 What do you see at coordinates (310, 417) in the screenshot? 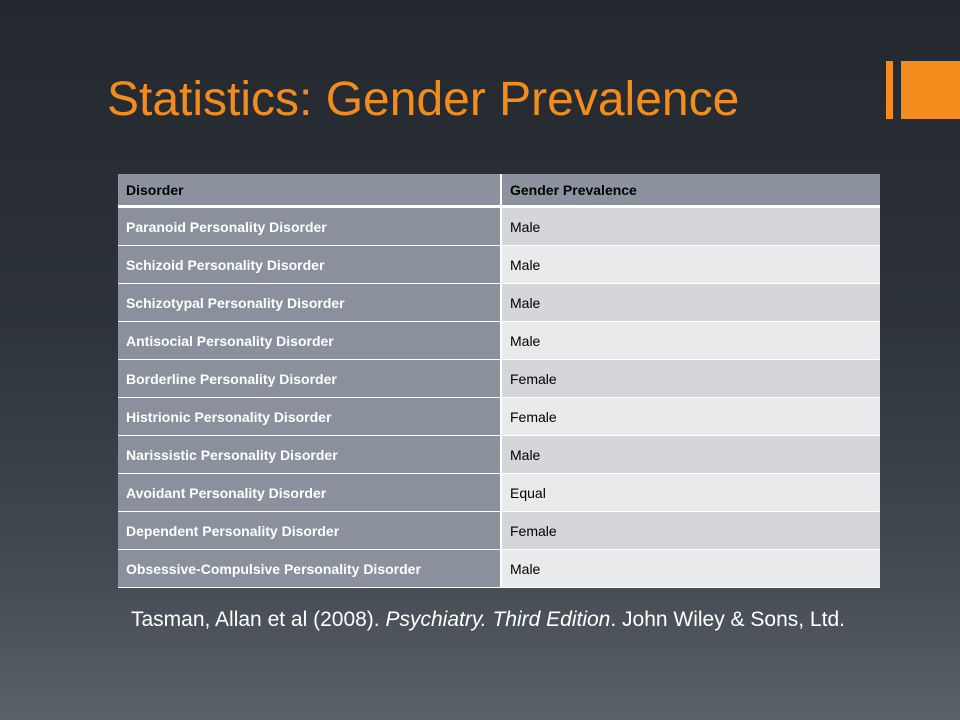
I see `disorder-cell: Histrionic Personality Disorder` at bounding box center [310, 417].